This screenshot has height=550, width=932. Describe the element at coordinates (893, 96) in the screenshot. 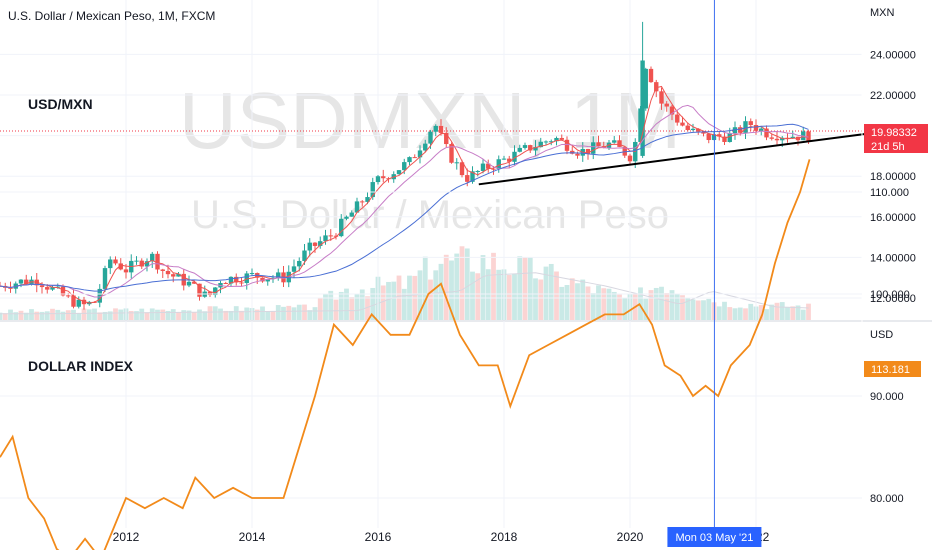

I see `price-tick-label: 22.00000` at that location.